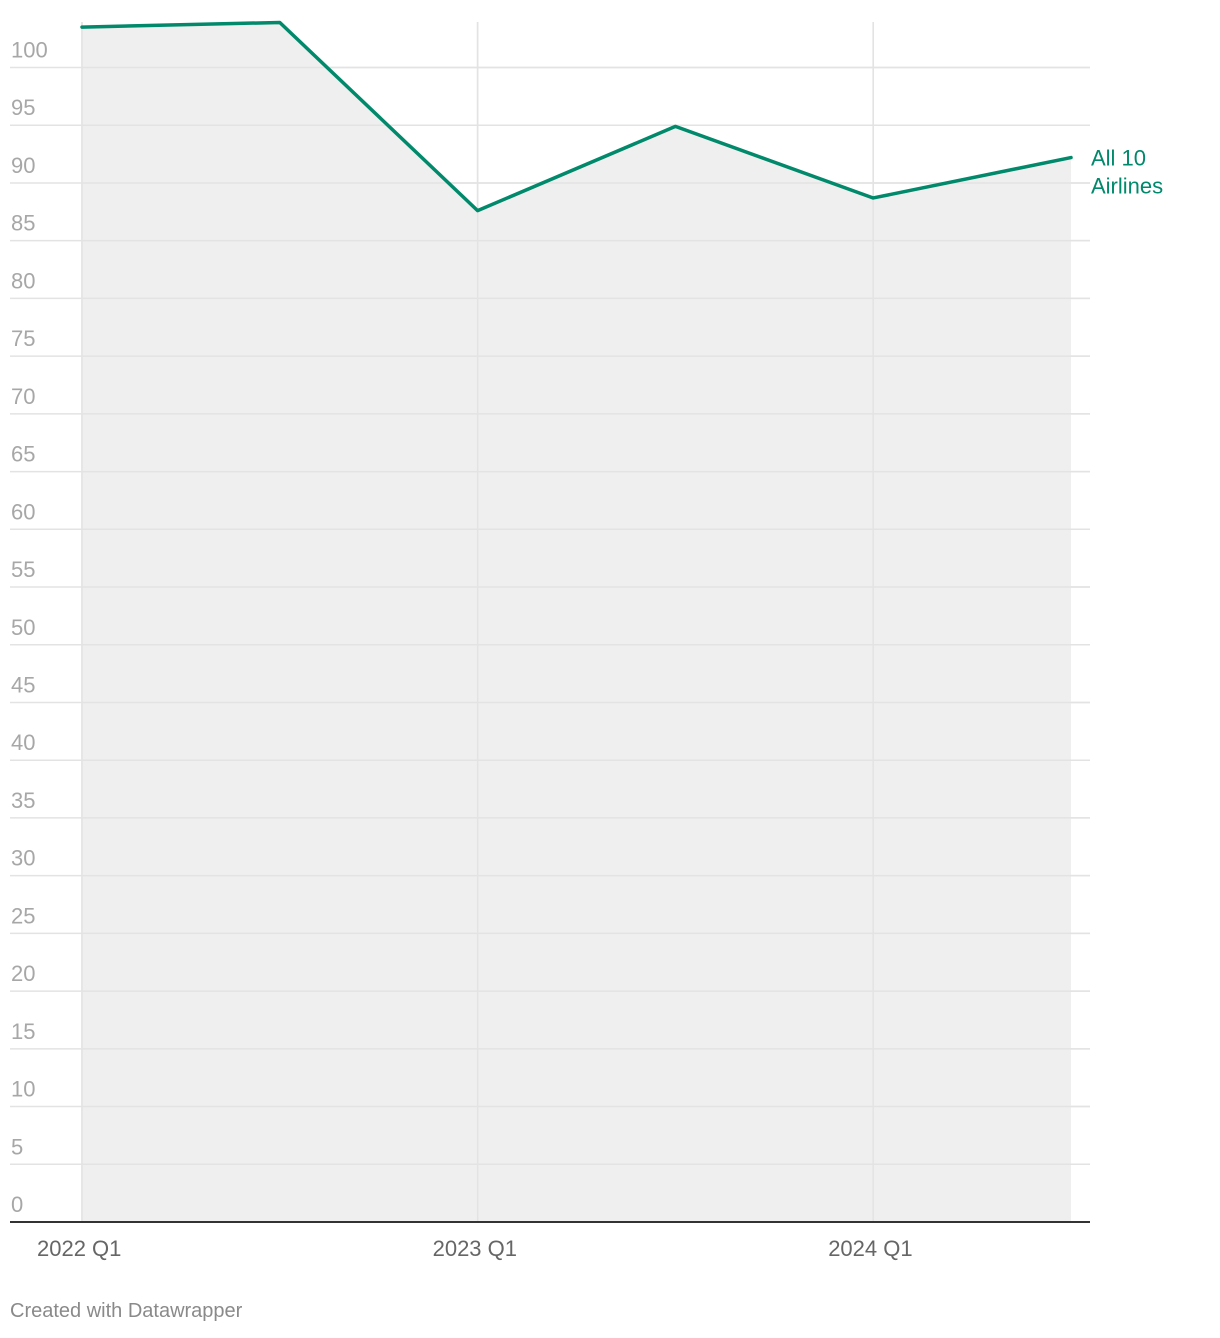  I want to click on series-label-0: All 10 Airlines, so click(1127, 172).